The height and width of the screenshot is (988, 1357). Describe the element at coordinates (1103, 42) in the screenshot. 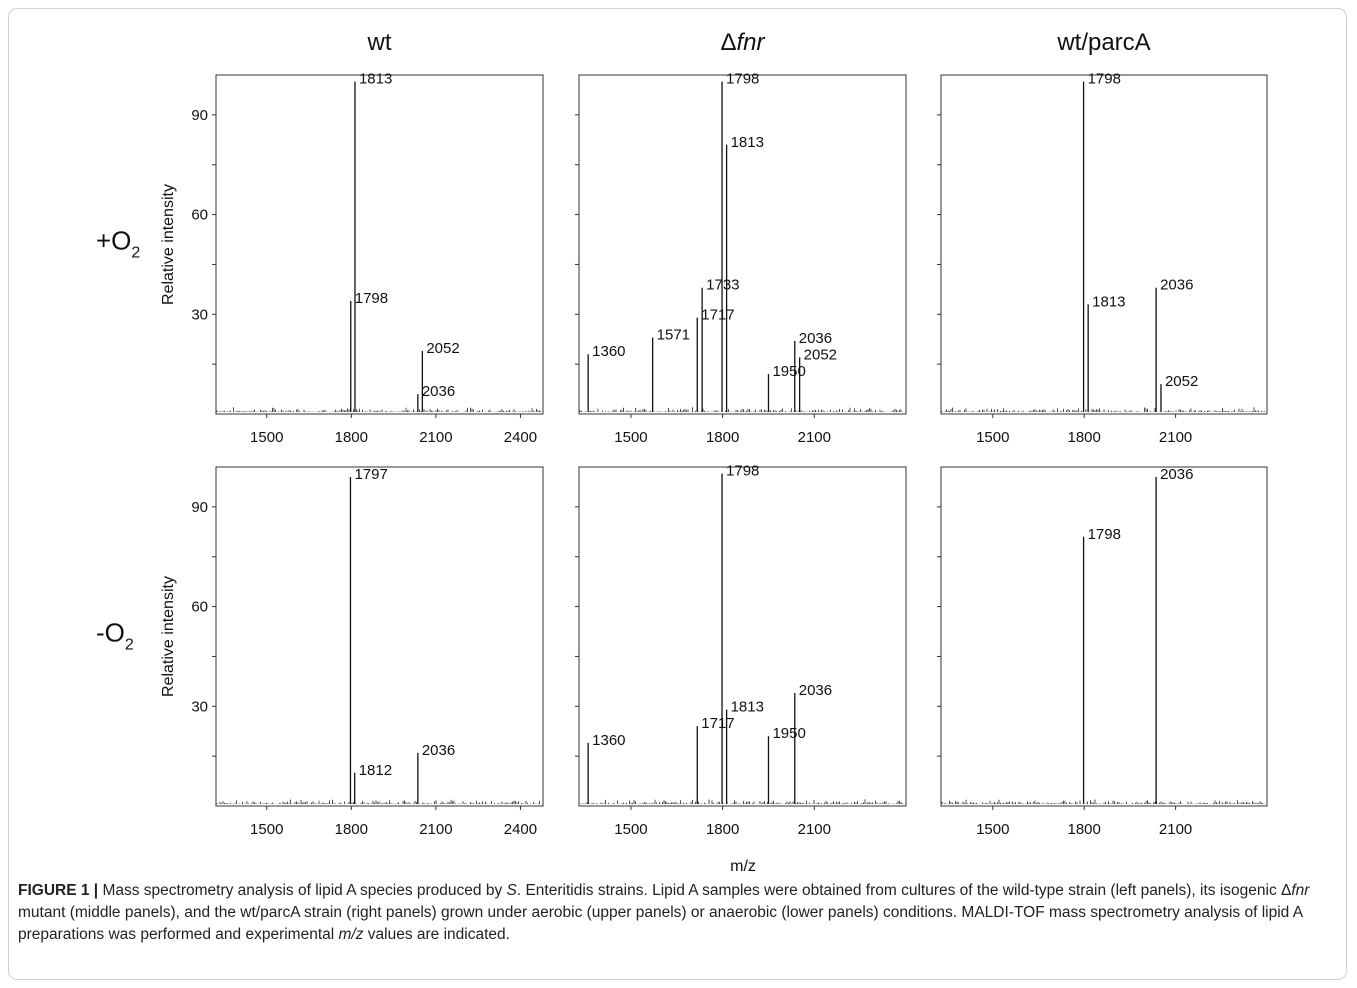

I see `column-title: wt/parcA` at that location.